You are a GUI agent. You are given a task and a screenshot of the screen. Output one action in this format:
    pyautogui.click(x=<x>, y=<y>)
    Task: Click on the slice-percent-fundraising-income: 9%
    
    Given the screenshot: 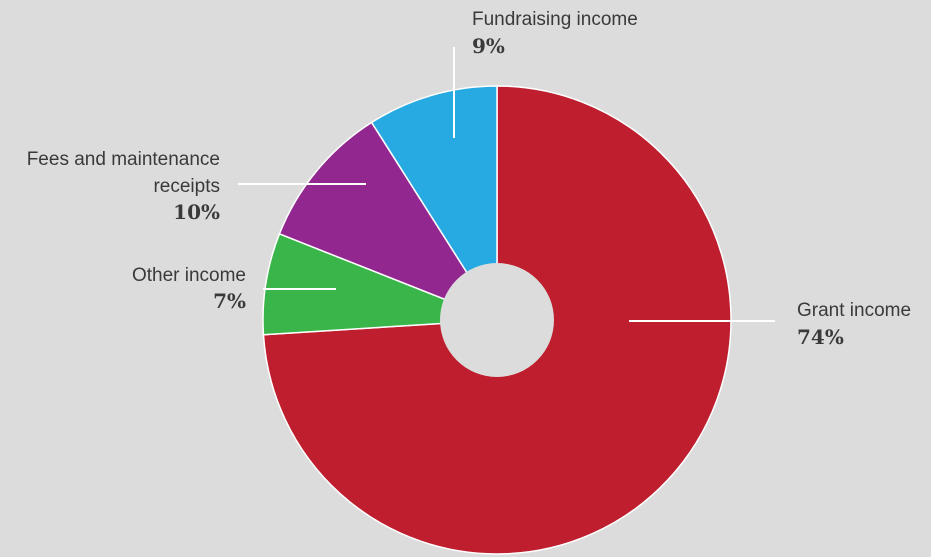 What is the action you would take?
    pyautogui.click(x=488, y=46)
    